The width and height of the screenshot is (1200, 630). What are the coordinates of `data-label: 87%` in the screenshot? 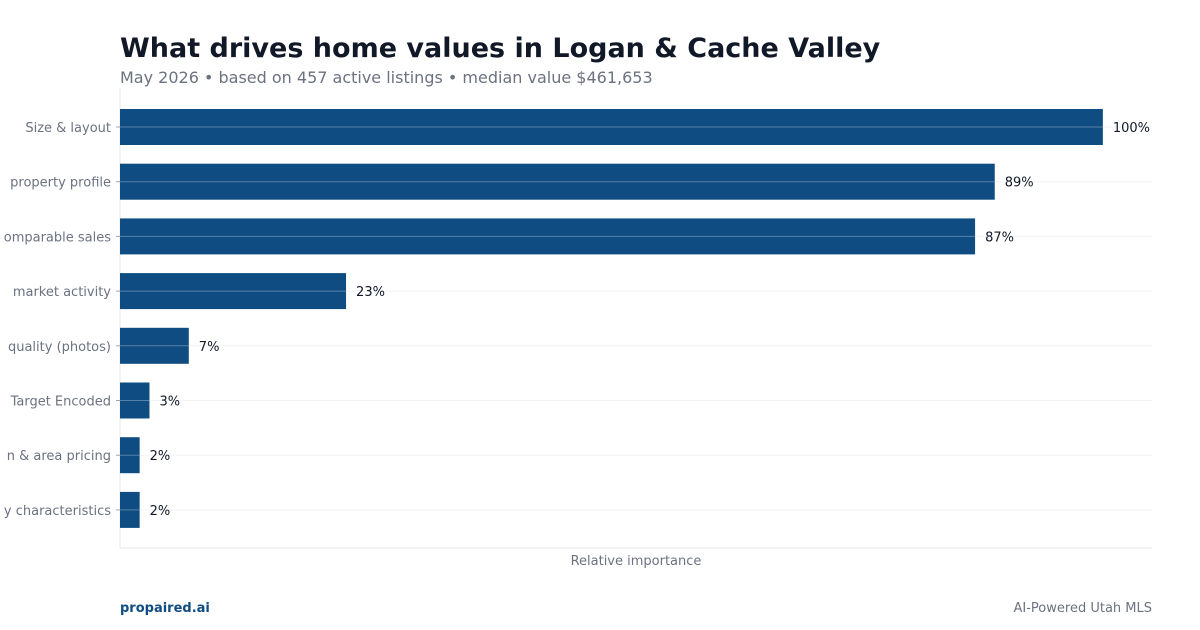 It's located at (999, 237).